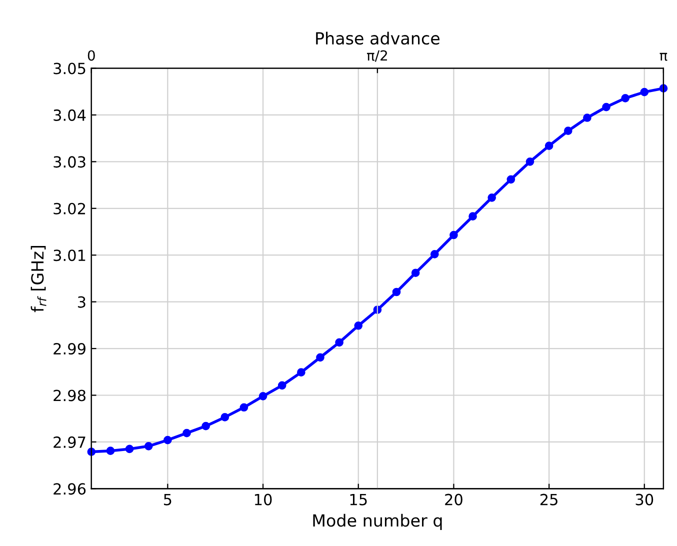 The width and height of the screenshot is (677, 546). Describe the element at coordinates (70, 348) in the screenshot. I see `y-tick-label: 2.99` at that location.